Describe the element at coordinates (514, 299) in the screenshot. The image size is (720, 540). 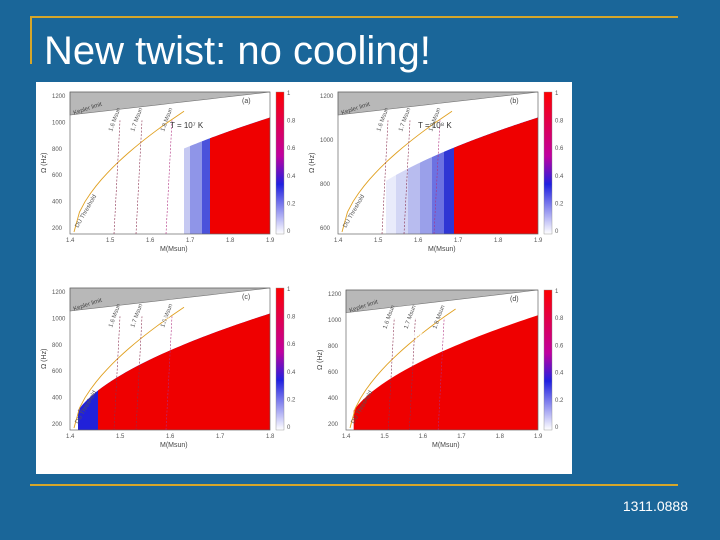
I see `panel-tag: (d)` at that location.